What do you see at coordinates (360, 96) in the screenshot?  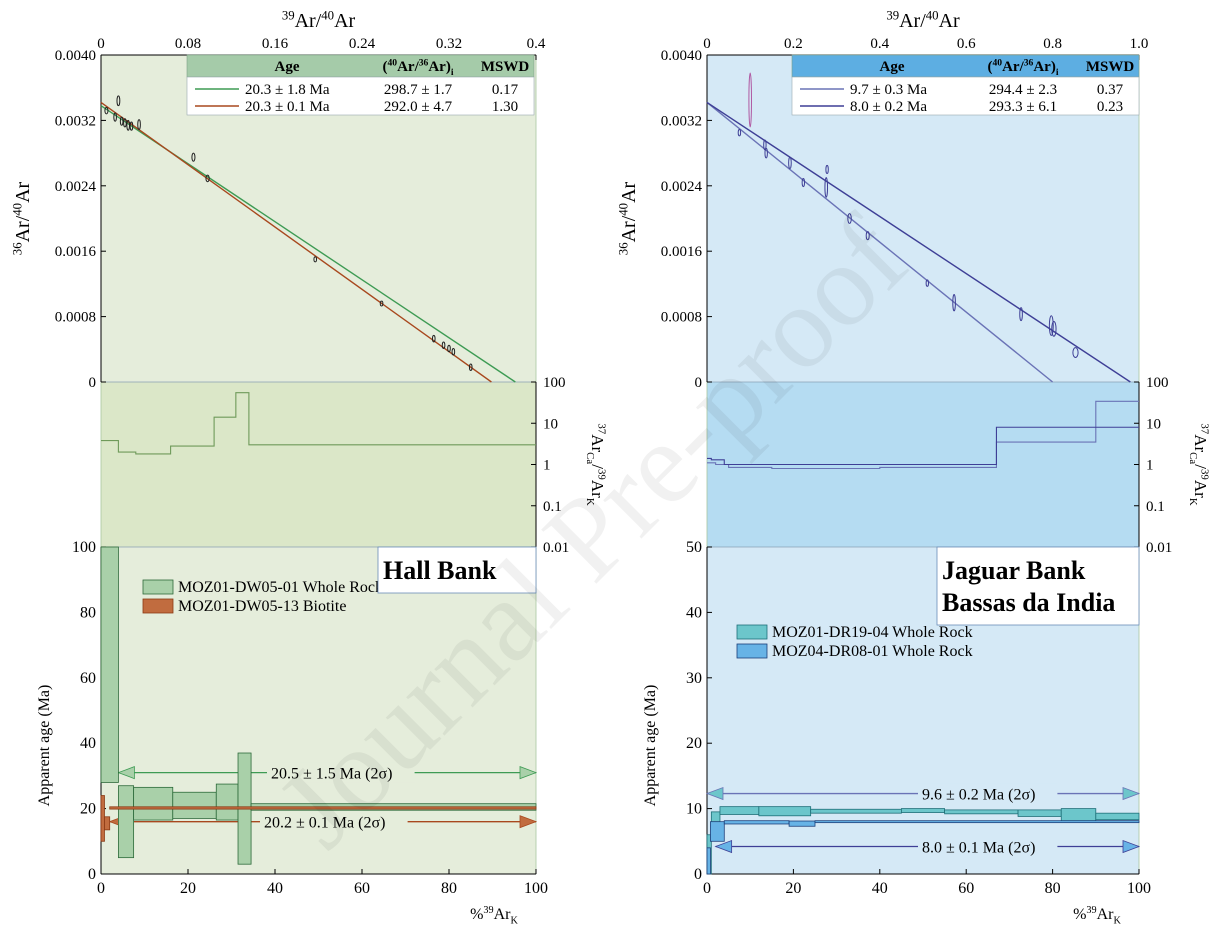 I see `panel-left-table-body` at bounding box center [360, 96].